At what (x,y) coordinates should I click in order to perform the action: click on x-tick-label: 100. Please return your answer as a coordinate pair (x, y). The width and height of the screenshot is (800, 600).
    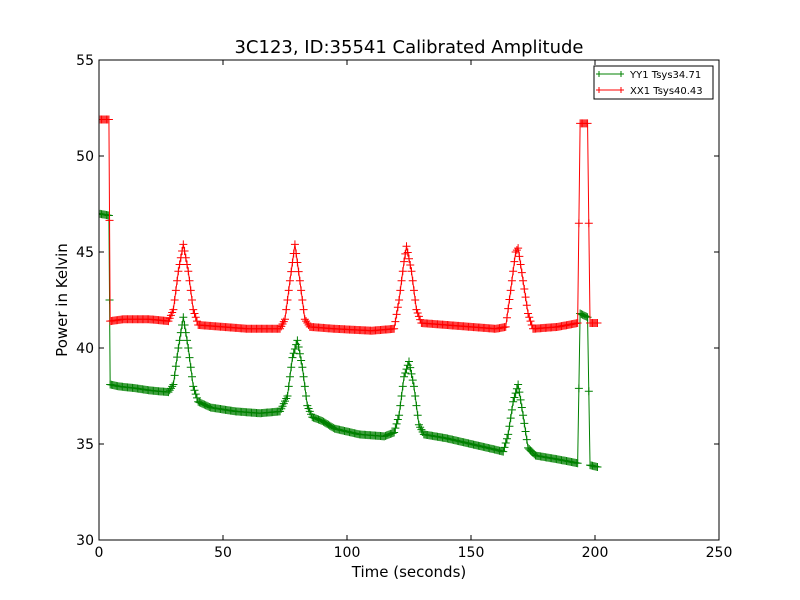
    Looking at the image, I should click on (347, 553).